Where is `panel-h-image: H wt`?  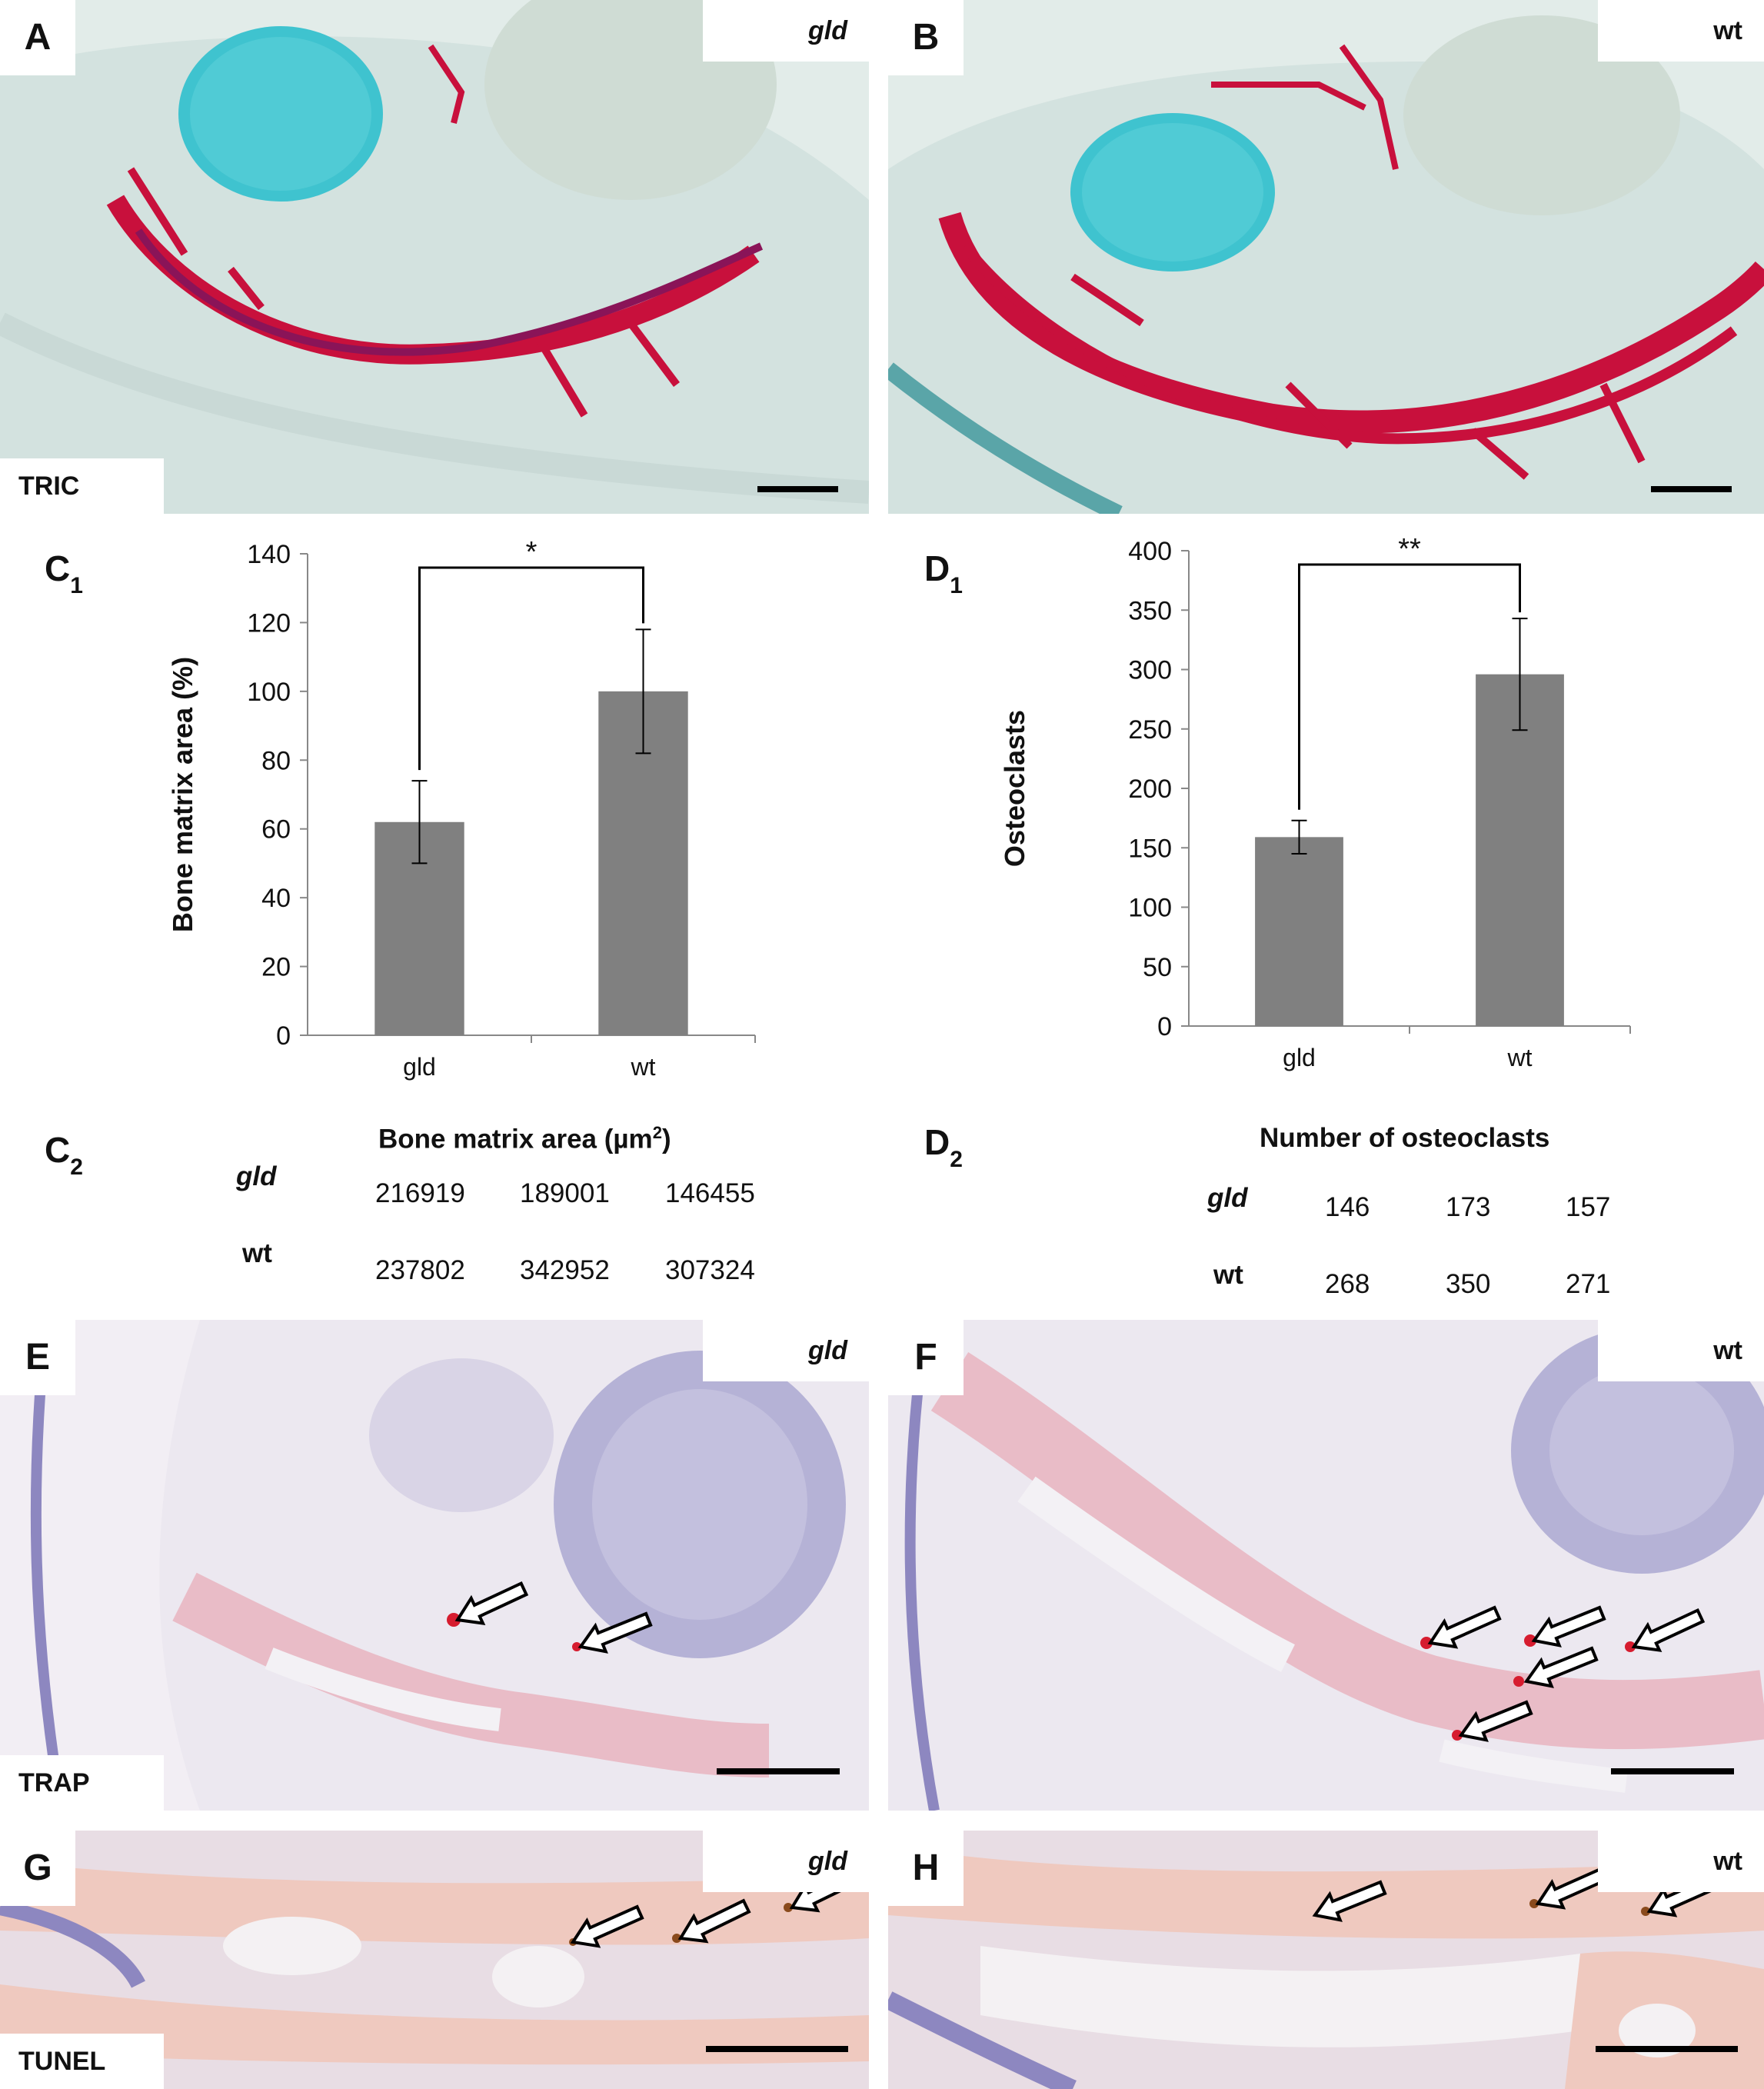 panel-h-image: H wt is located at coordinates (1326, 1960).